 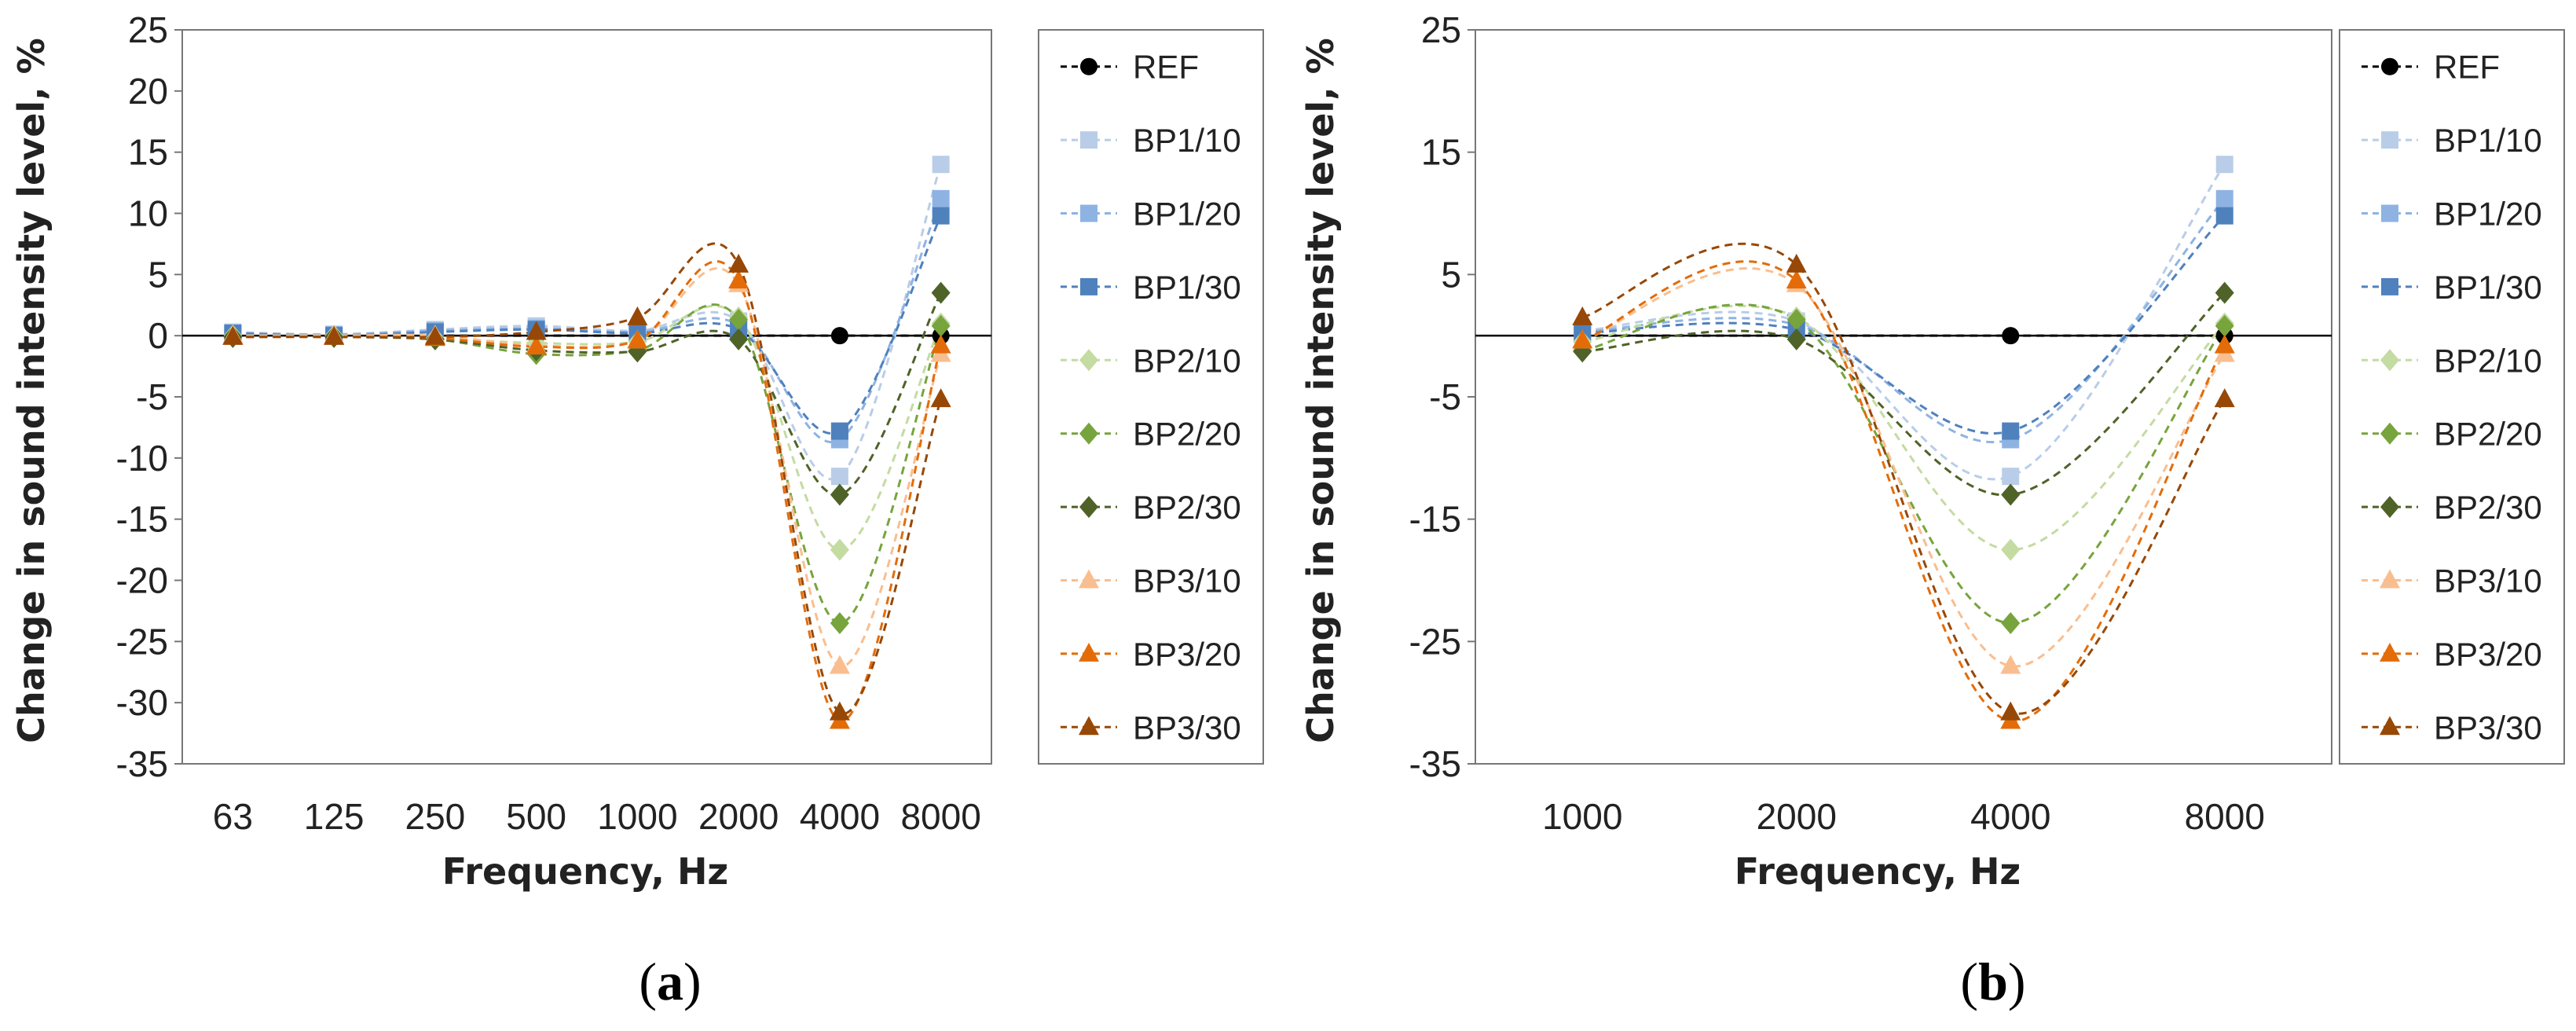 I want to click on legend-label: BP1/30, so click(x=1187, y=287).